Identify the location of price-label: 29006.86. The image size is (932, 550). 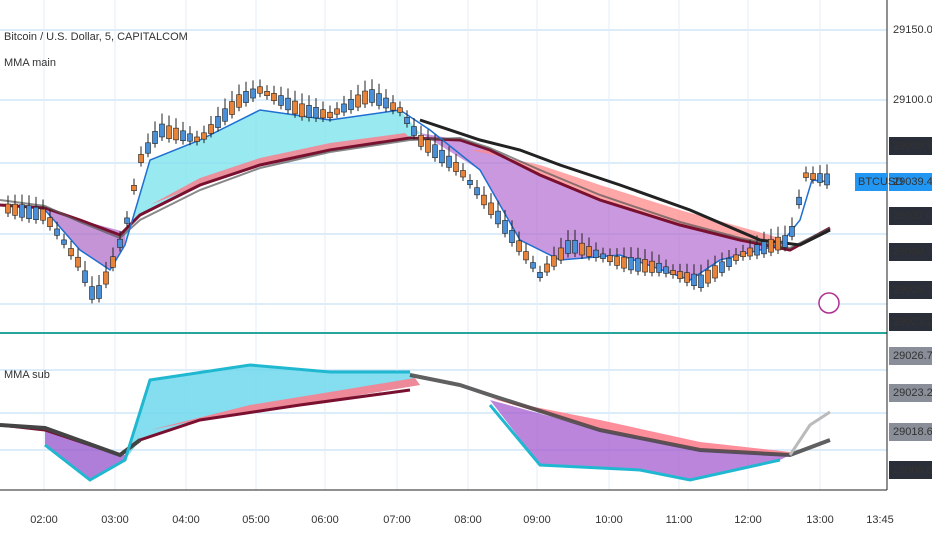
(912, 470).